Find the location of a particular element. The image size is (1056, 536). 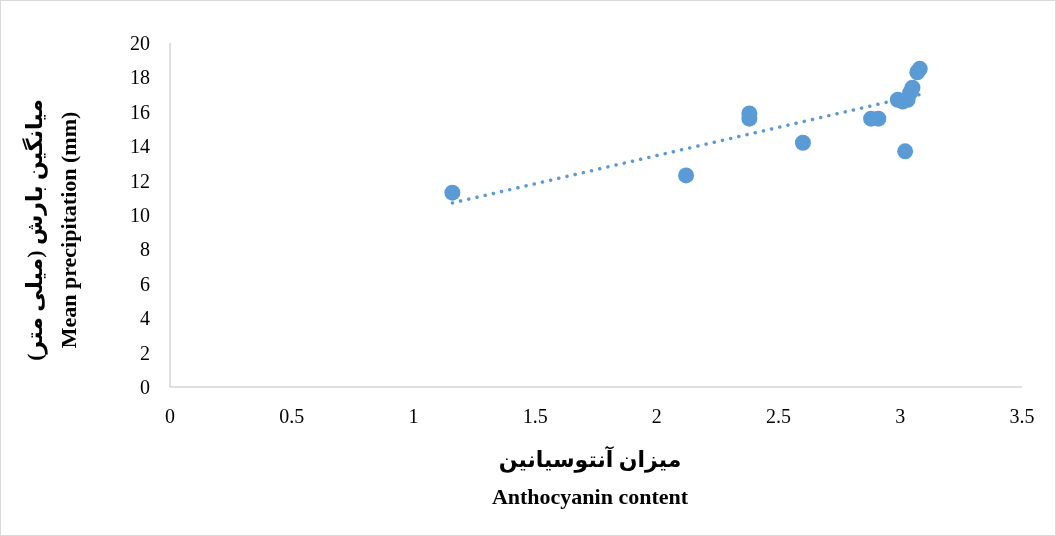

y-tick-label: 6 is located at coordinates (145, 283).